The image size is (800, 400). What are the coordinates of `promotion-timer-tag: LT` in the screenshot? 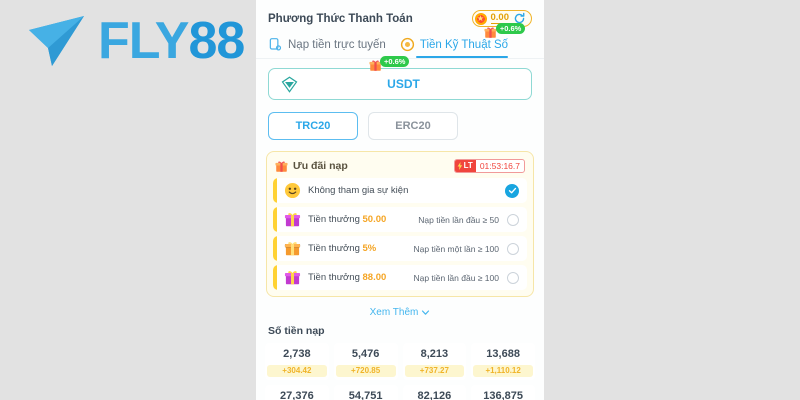 It's located at (465, 166).